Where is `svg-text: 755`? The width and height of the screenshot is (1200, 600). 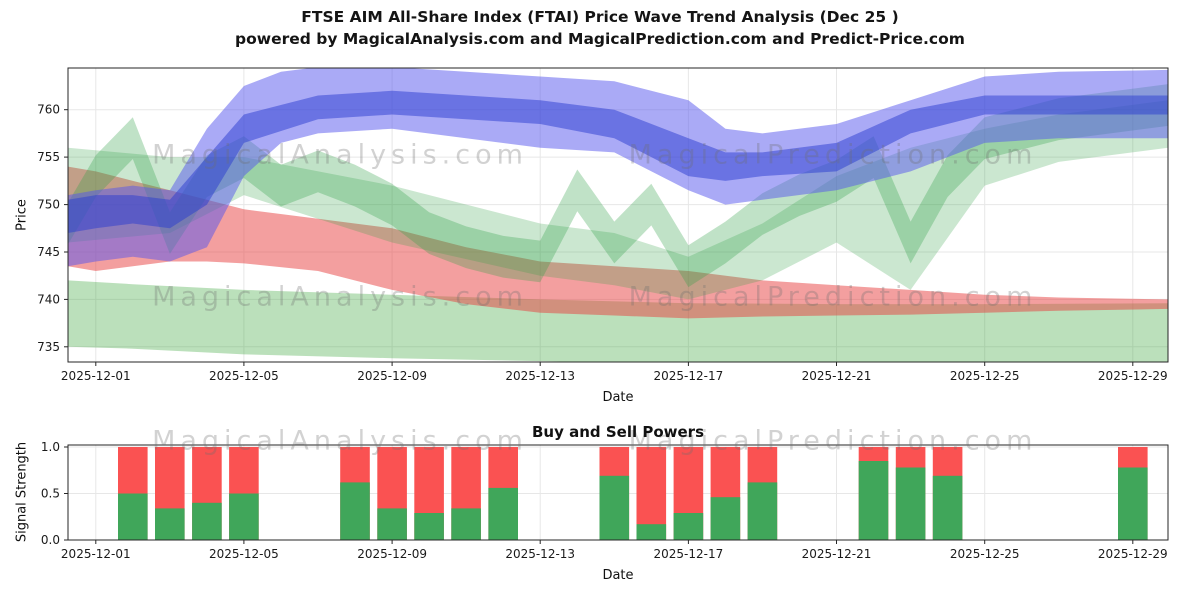
svg-text: 755 is located at coordinates (48, 157).